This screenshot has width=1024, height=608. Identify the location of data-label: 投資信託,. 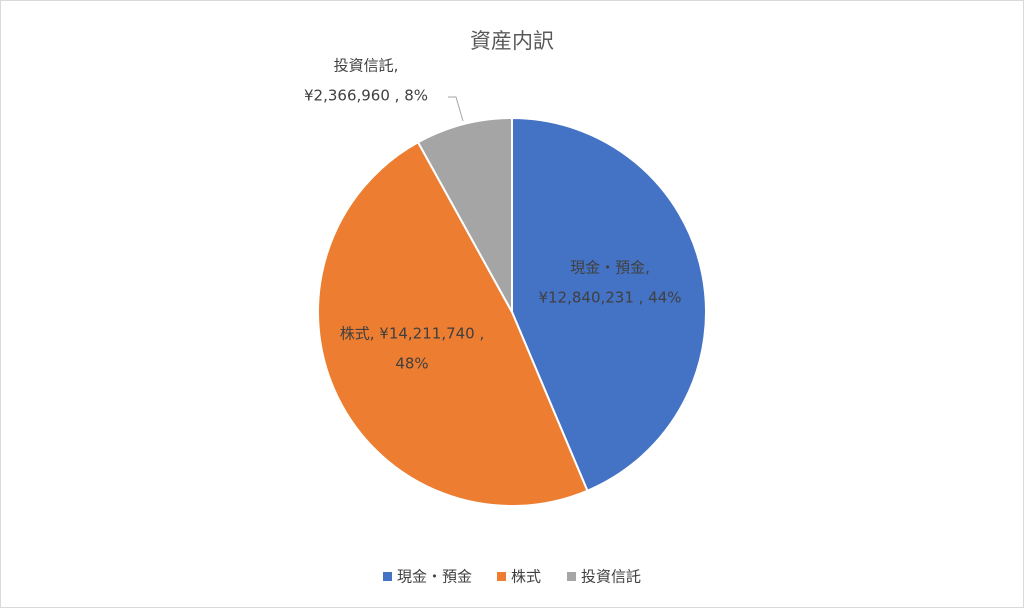
(366, 66).